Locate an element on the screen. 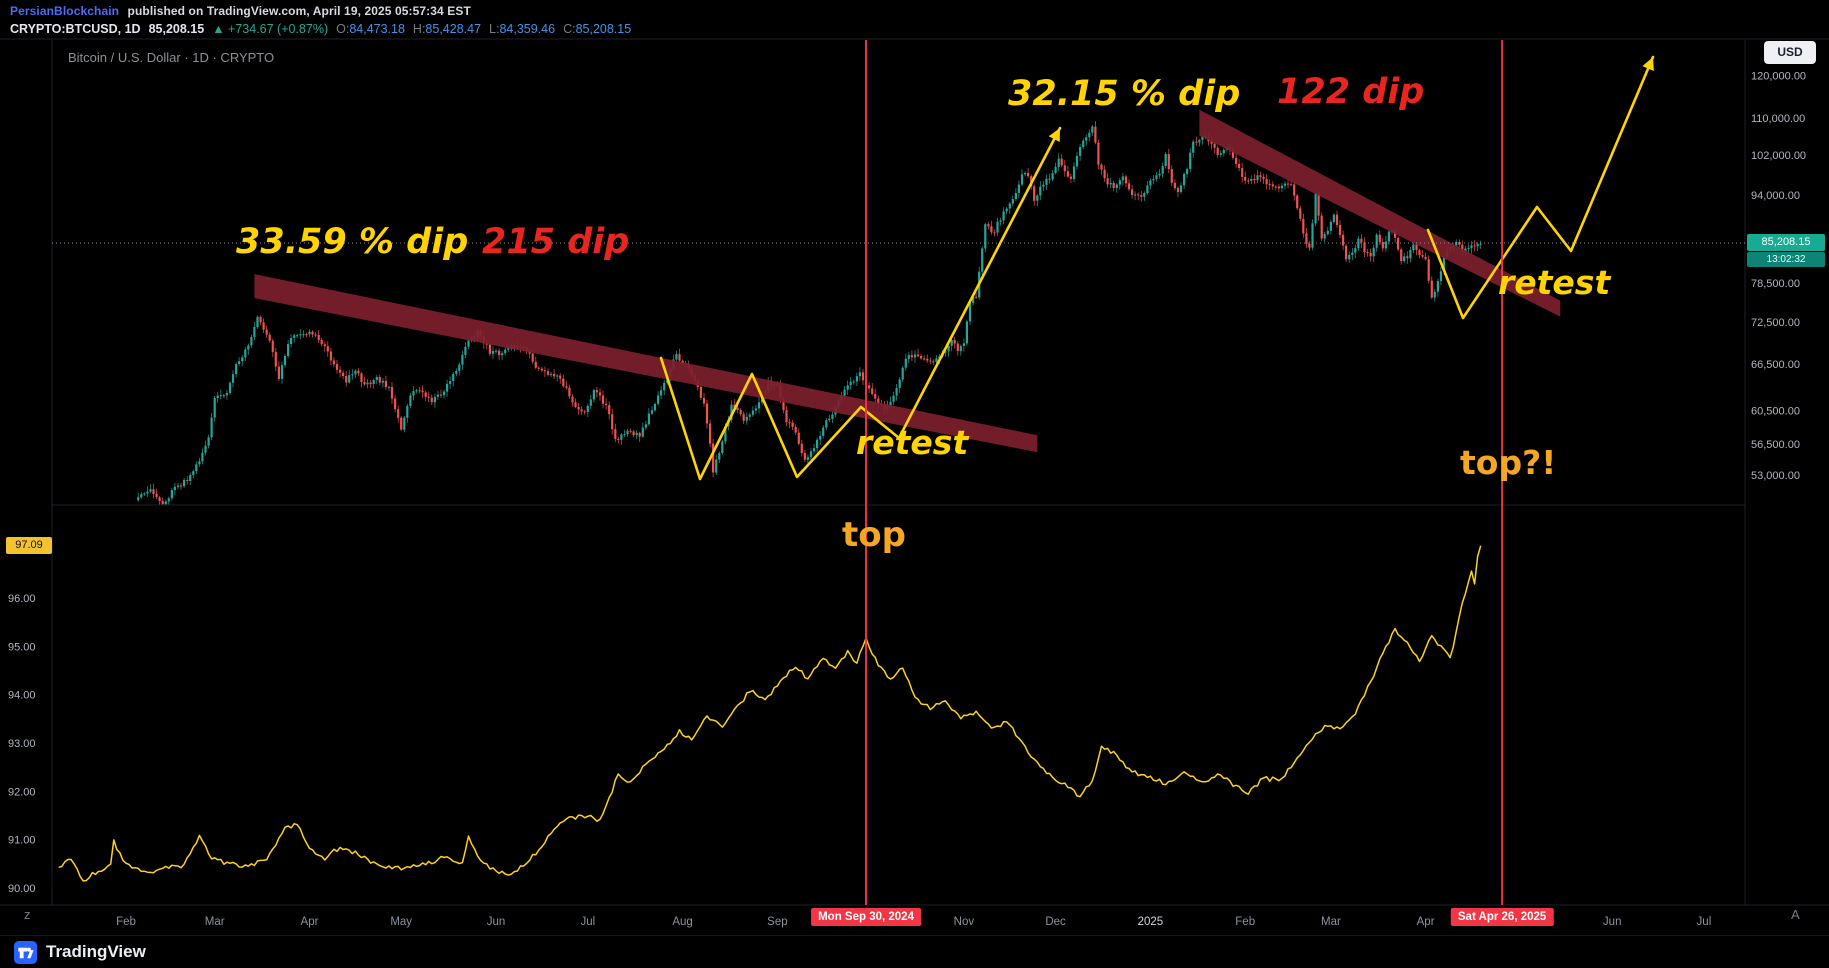  event-date-badge: Sat Apr 26, 2025 is located at coordinates (1502, 917).